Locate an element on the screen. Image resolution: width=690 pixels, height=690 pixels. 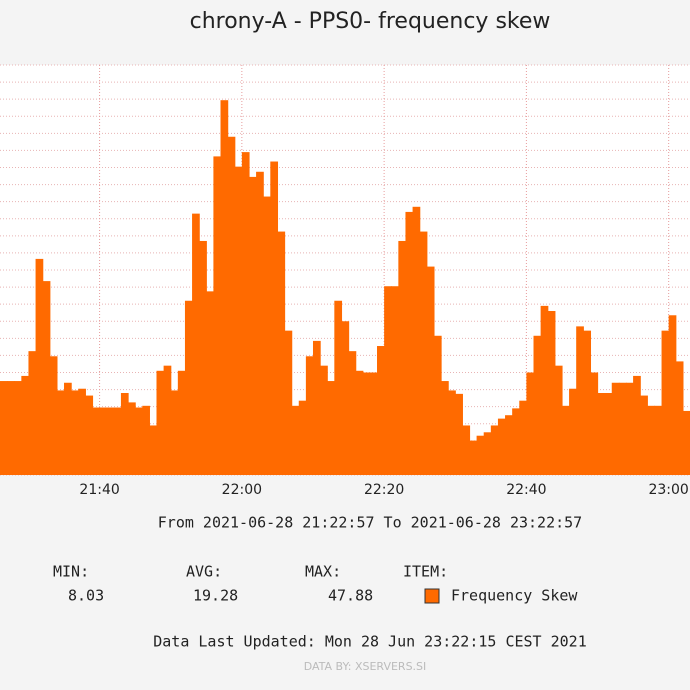
x-tick-label: 22:00 is located at coordinates (242, 490).